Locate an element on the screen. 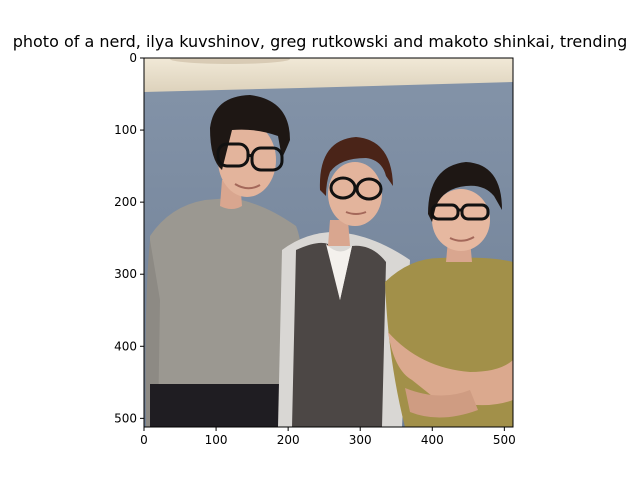 The width and height of the screenshot is (640, 480). y-tick: 400 is located at coordinates (129, 346).